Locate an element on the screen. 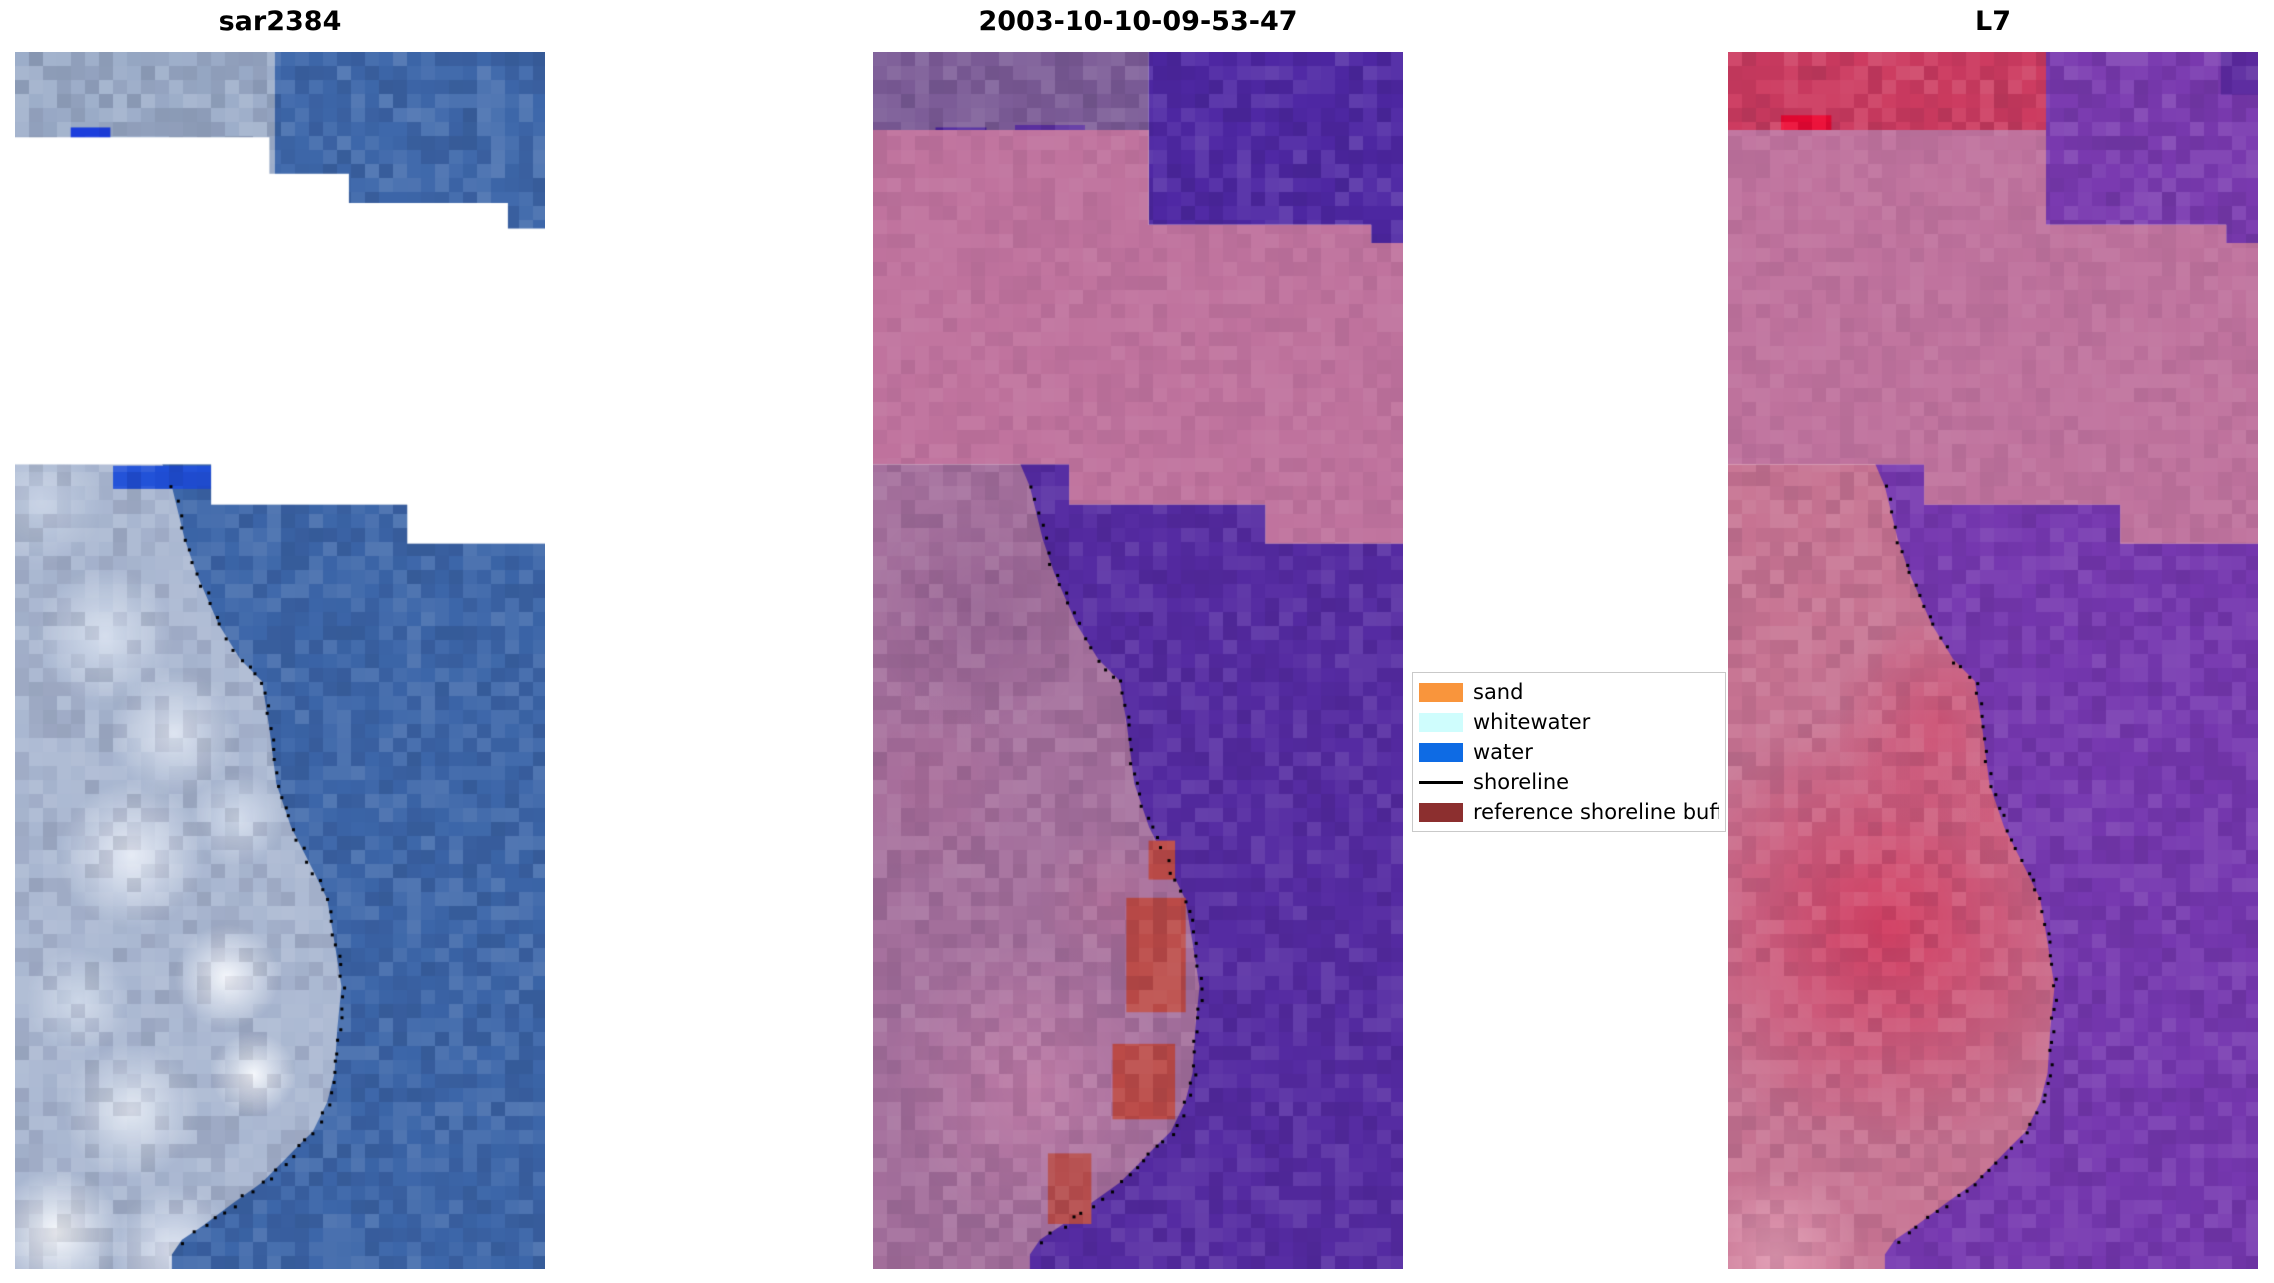 Image resolution: width=2274 pixels, height=1283 pixels. legend-label: whitewater is located at coordinates (1532, 722).